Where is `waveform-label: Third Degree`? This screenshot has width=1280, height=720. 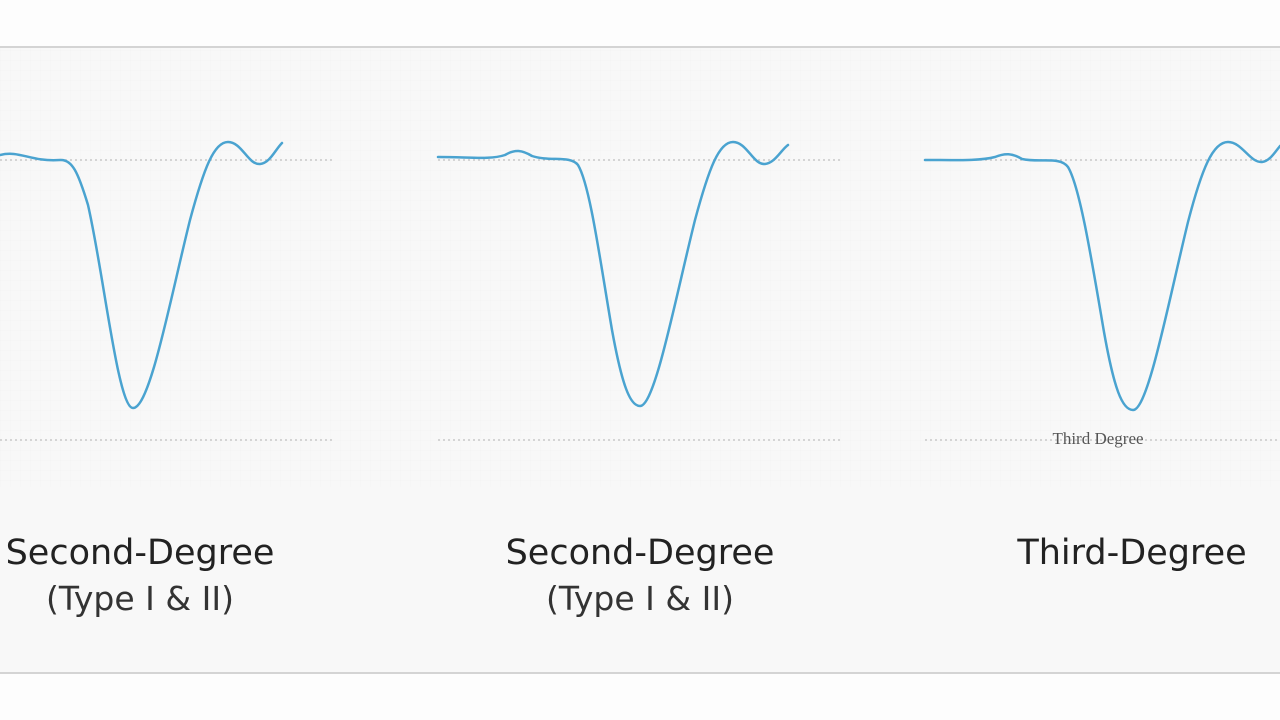
waveform-label: Third Degree is located at coordinates (1097, 438).